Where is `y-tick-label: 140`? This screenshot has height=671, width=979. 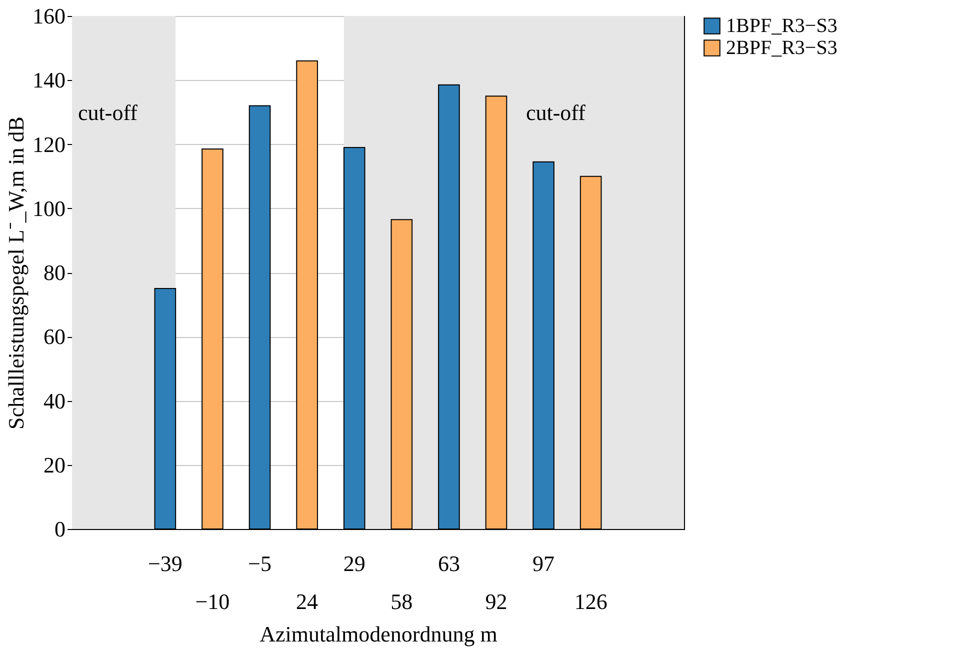
y-tick-label: 140 is located at coordinates (49, 80).